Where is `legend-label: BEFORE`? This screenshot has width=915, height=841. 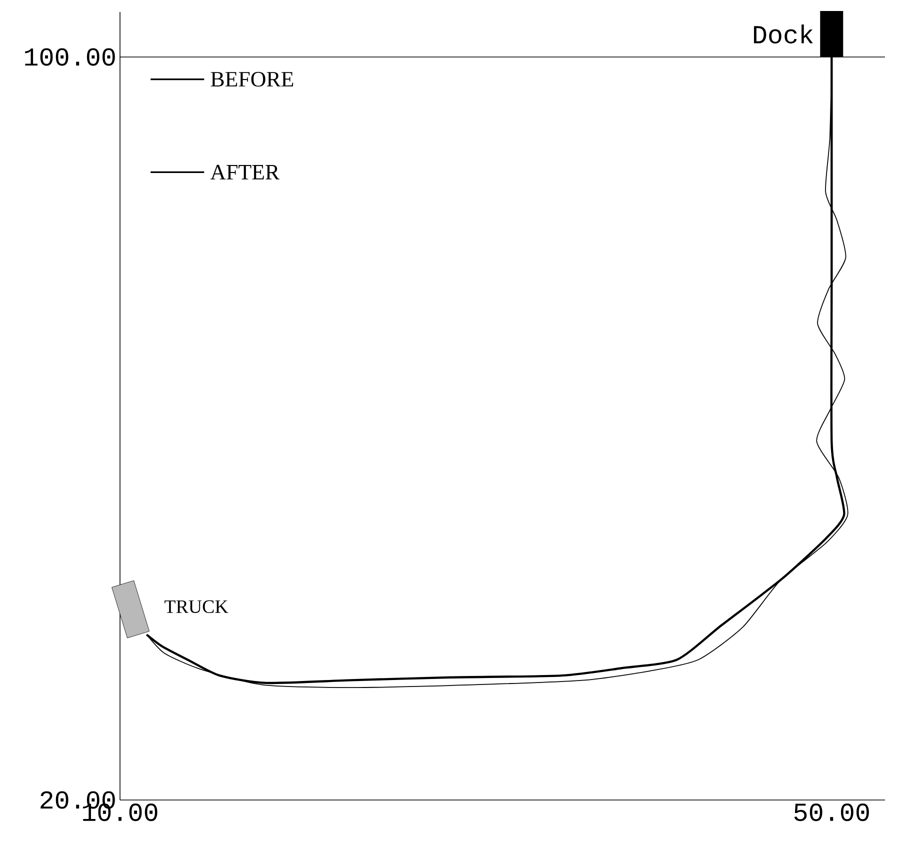 legend-label: BEFORE is located at coordinates (252, 79).